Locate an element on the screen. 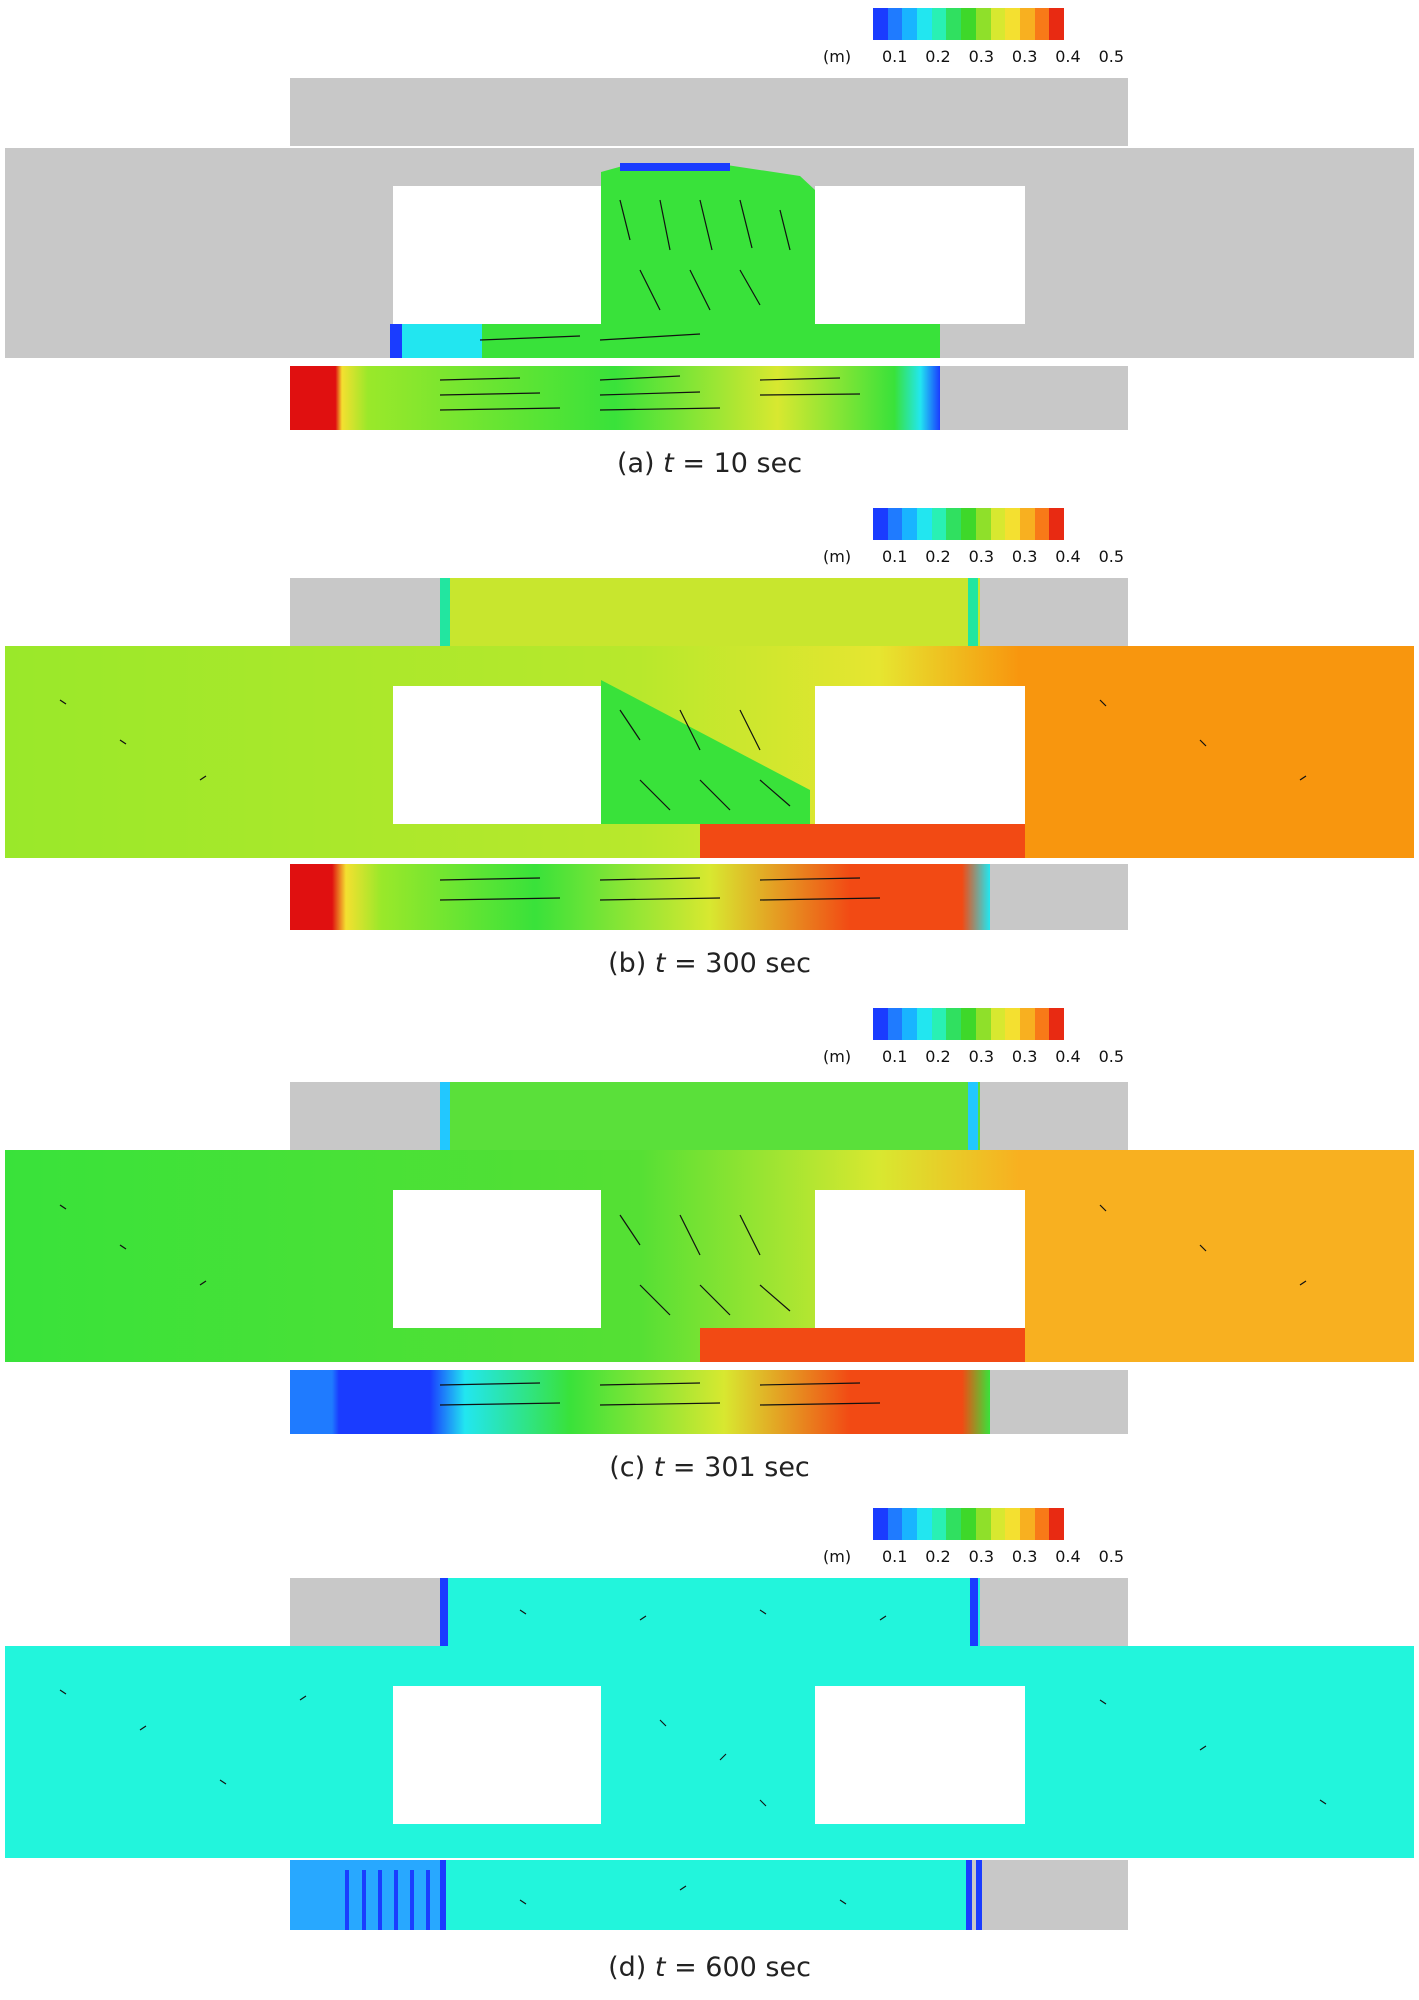  caption-b: (b) t = 300 sec is located at coordinates (709, 963).